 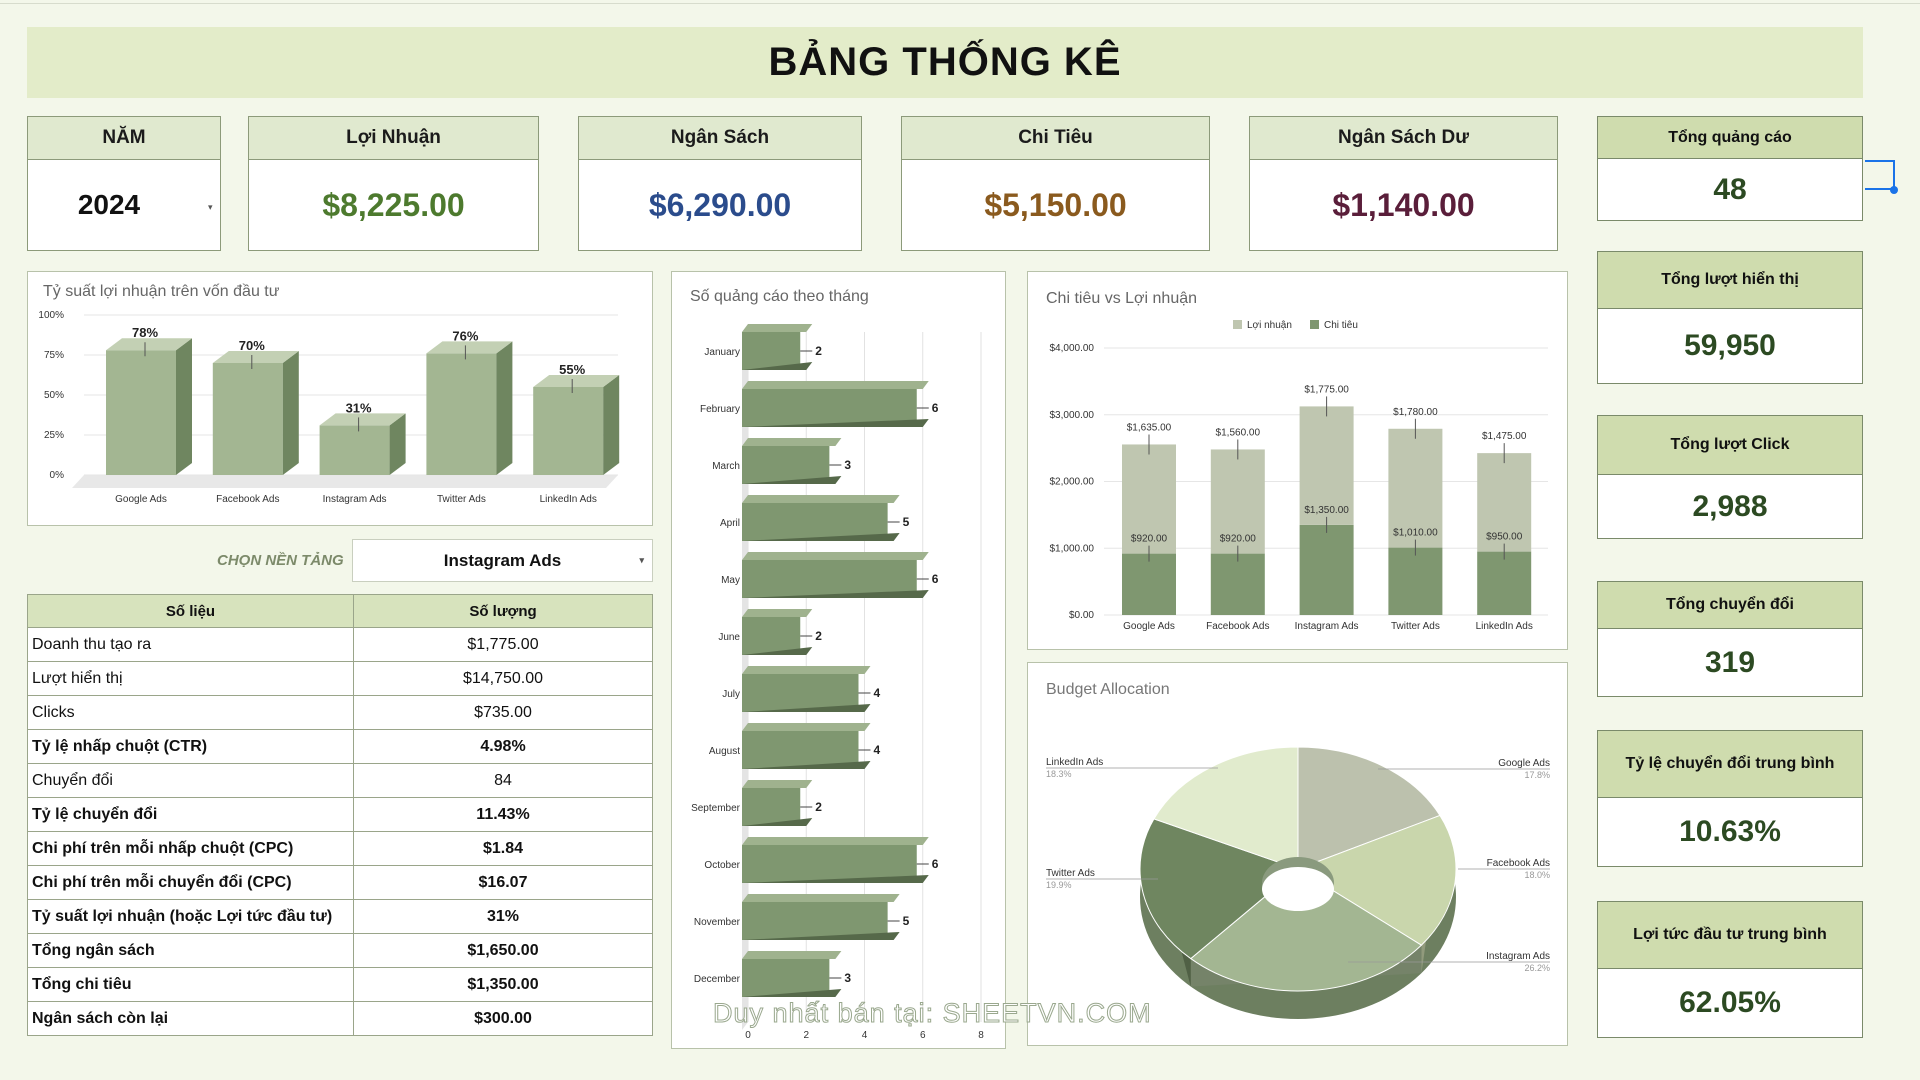 What do you see at coordinates (503, 950) in the screenshot?
I see `metric-value-cell: $1,650.00` at bounding box center [503, 950].